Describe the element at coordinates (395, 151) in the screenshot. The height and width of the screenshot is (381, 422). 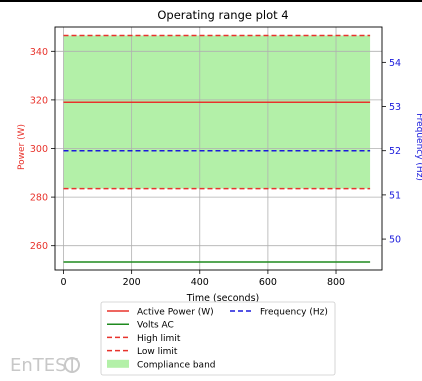
I see `y-right-tick-label: 52` at that location.